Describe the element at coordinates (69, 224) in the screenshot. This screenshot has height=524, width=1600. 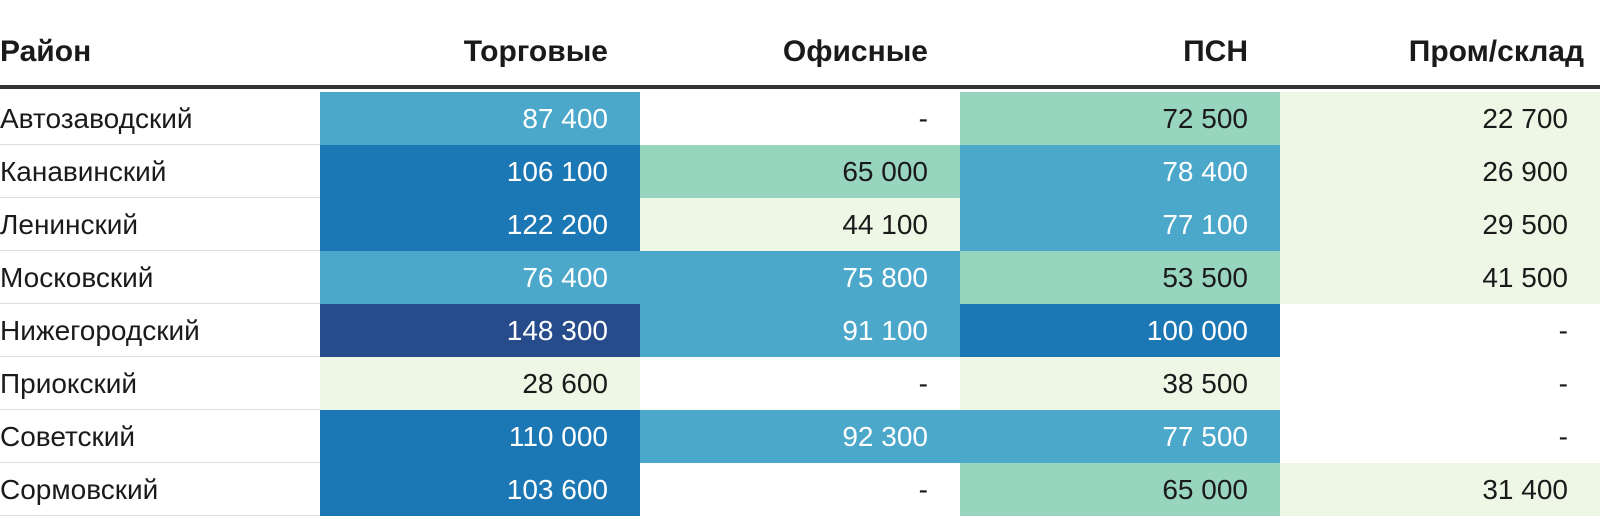
I see `district-name-cell: Ленинский` at that location.